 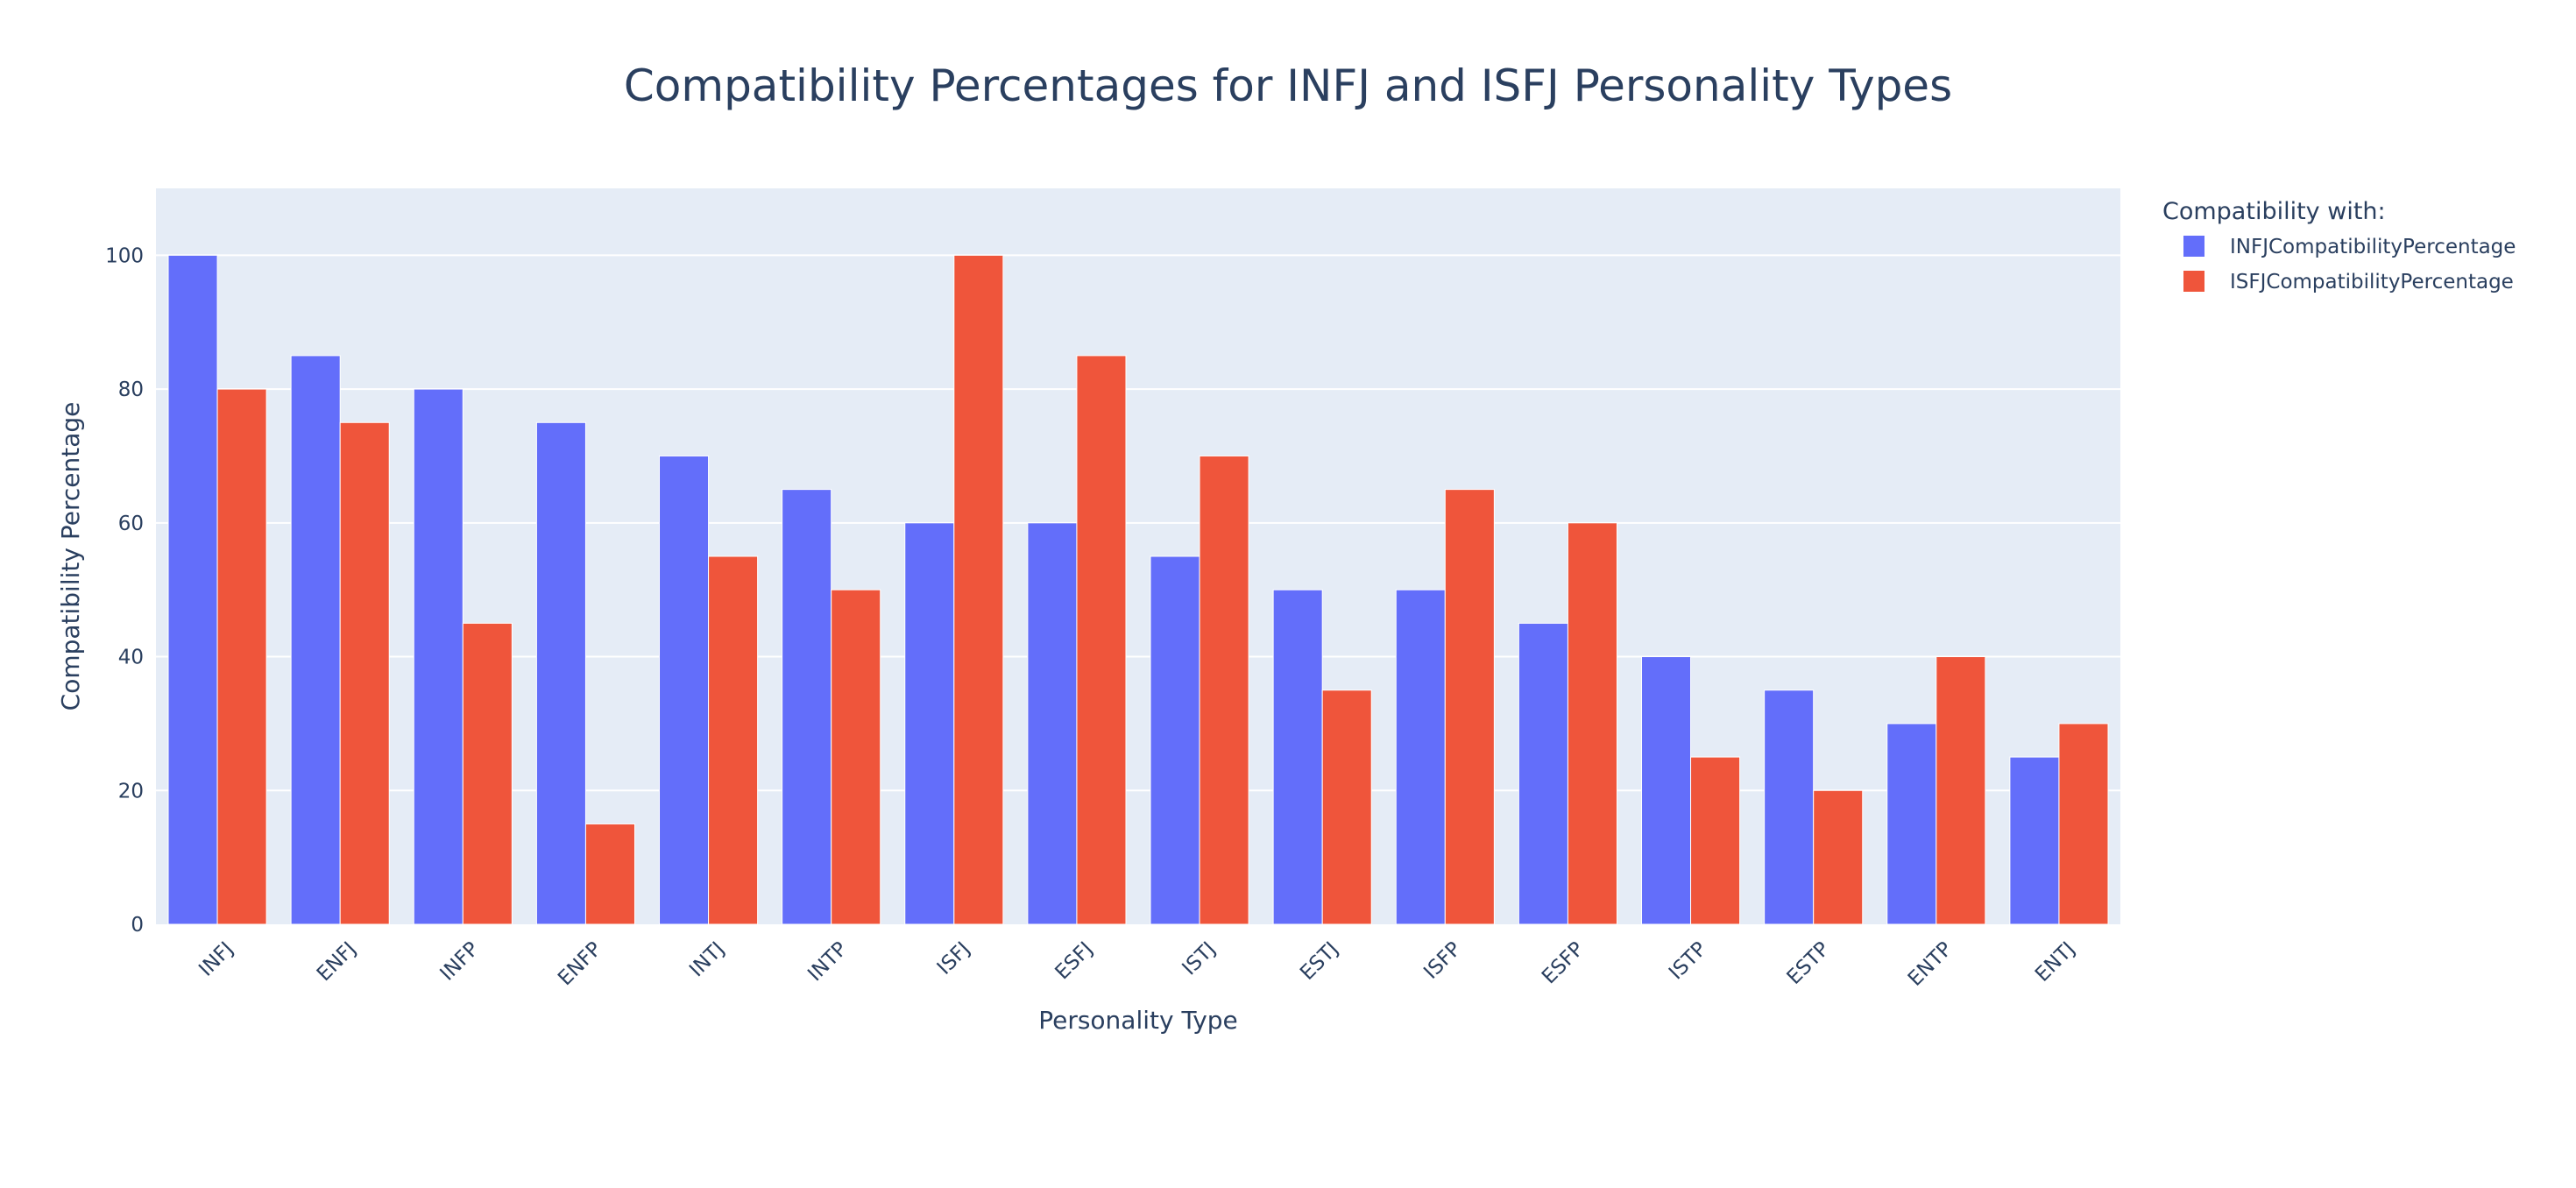 I want to click on x-tick-label: ENFP, so click(x=580, y=963).